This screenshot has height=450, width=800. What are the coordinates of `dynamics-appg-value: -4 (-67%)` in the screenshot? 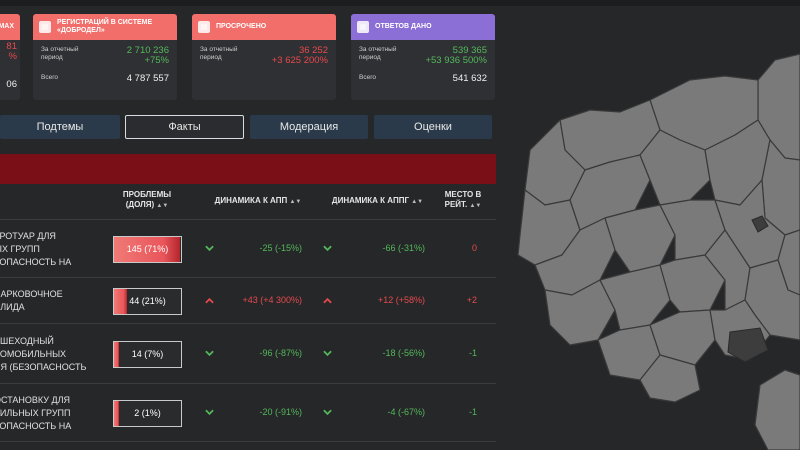 It's located at (406, 412).